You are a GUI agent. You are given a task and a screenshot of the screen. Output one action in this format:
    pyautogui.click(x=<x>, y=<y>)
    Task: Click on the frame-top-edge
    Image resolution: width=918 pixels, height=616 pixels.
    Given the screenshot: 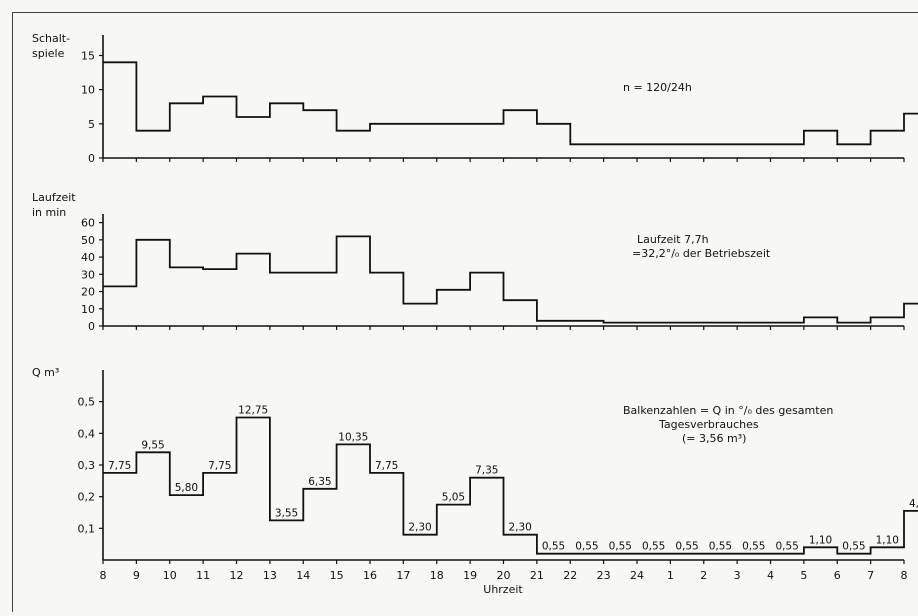 What is the action you would take?
    pyautogui.click(x=465, y=12)
    